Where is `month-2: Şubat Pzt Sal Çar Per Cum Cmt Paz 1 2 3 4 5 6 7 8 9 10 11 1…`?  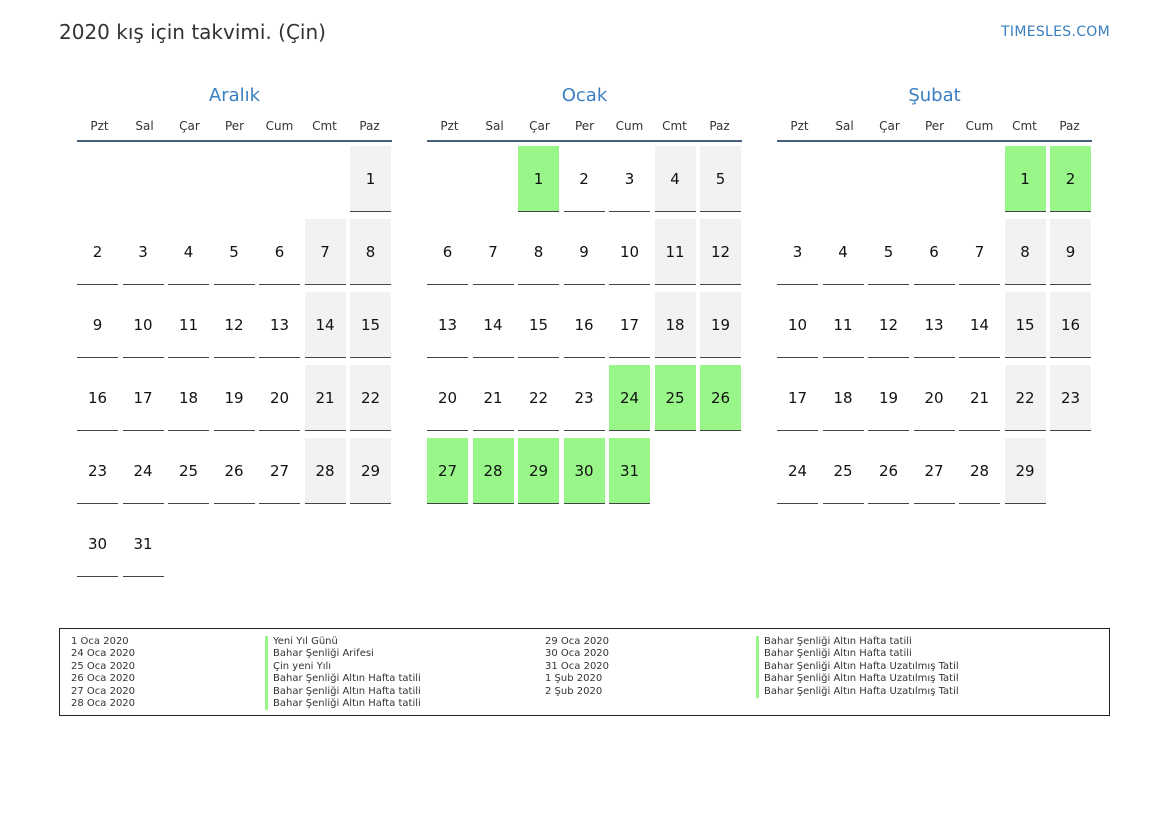
month-2: Şubat Pzt Sal Çar Per Cum Cmt Paz 1 2 3 4 5 6 7 8 9 10 11 1… is located at coordinates (934, 294).